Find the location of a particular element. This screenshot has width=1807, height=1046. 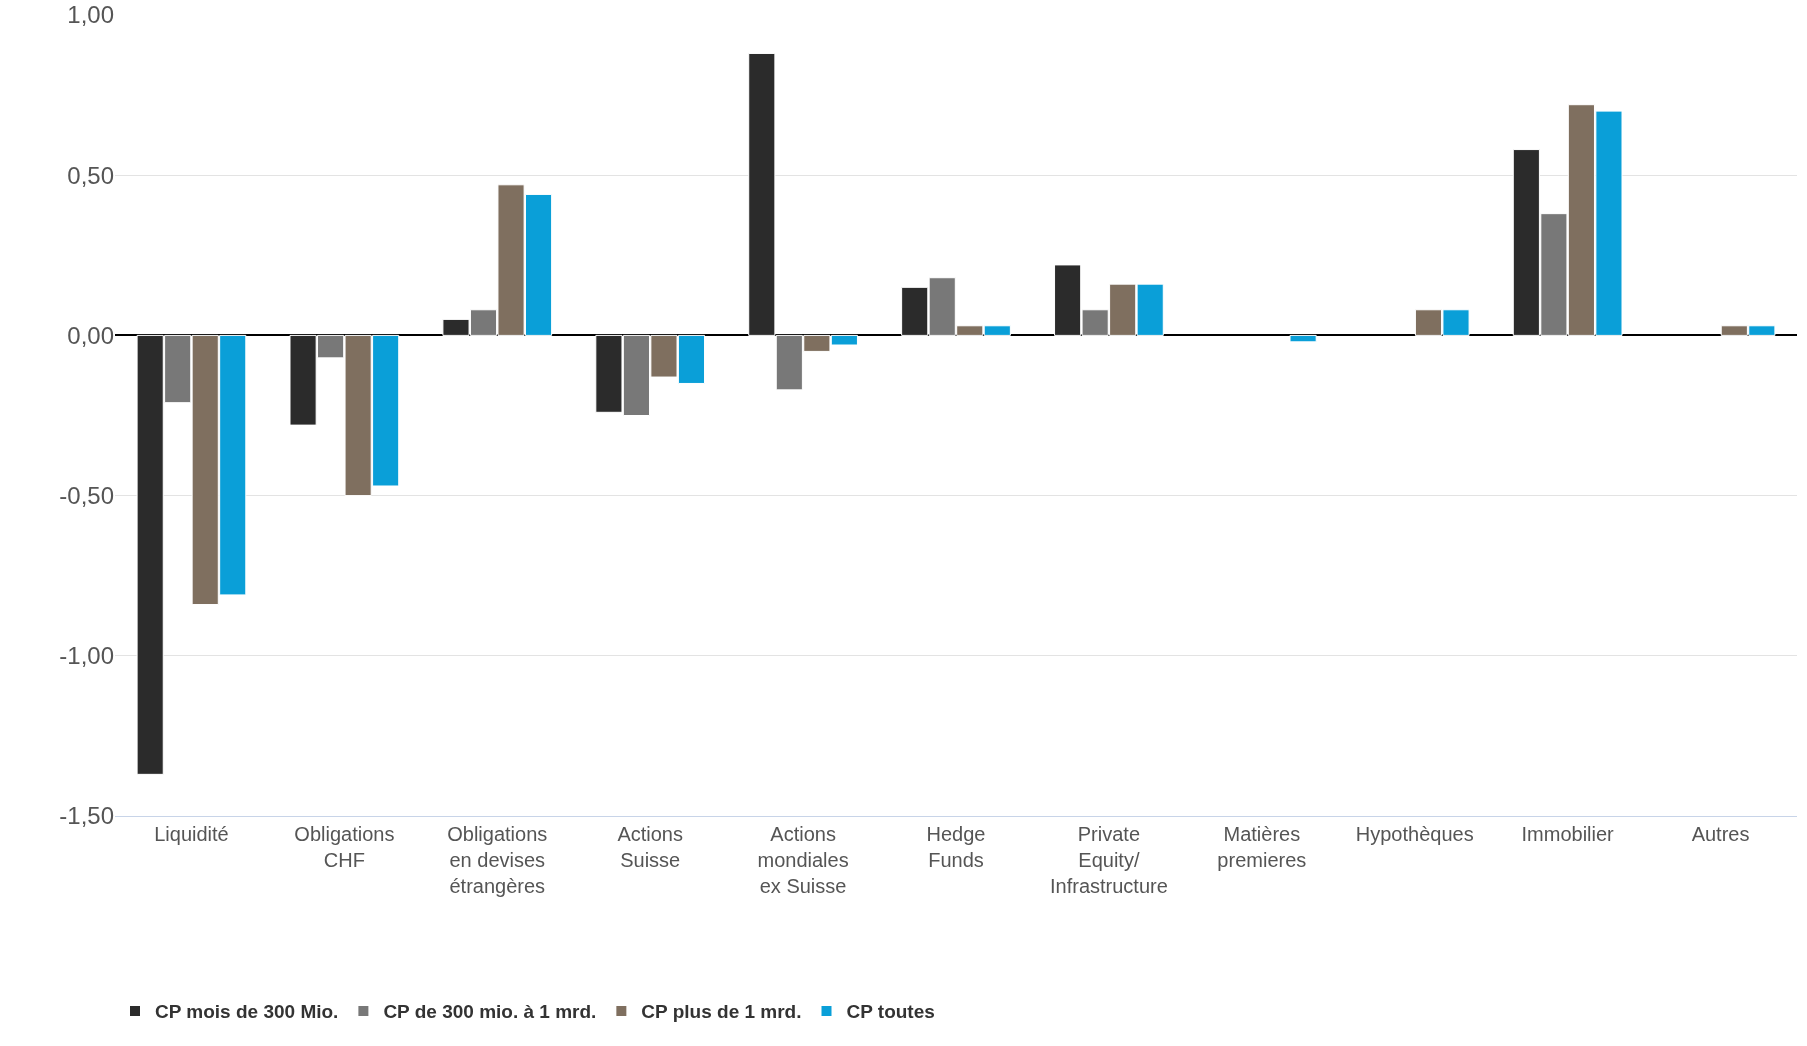

x-tick-label: Hedge Funds is located at coordinates (956, 847).